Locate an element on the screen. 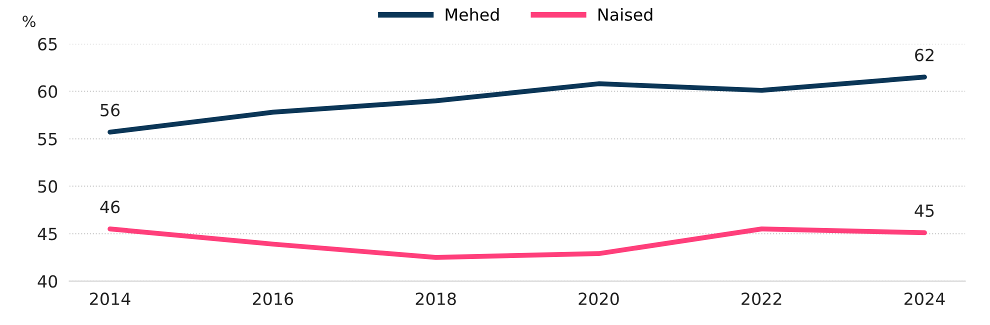 The height and width of the screenshot is (325, 990). y-tick-label: 40 is located at coordinates (48, 281).